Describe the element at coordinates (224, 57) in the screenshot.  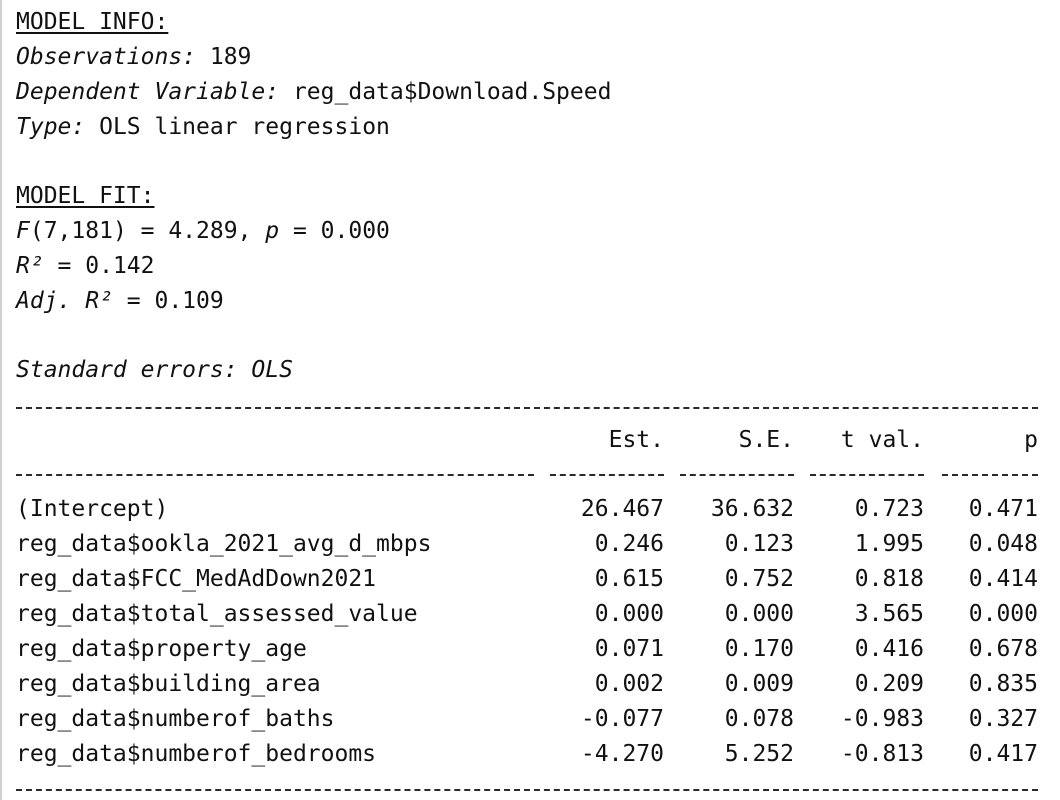
I see `observations-value: 189` at that location.